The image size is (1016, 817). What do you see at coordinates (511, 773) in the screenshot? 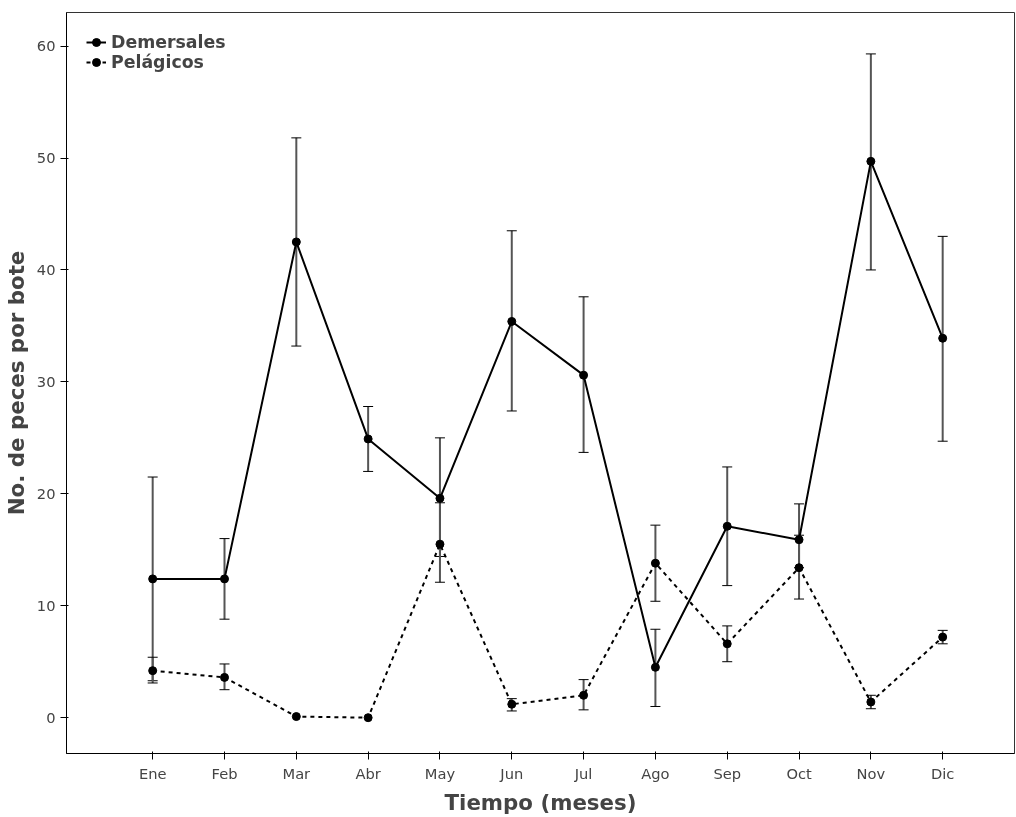
I see `x-tick-label: Jun` at bounding box center [511, 773].